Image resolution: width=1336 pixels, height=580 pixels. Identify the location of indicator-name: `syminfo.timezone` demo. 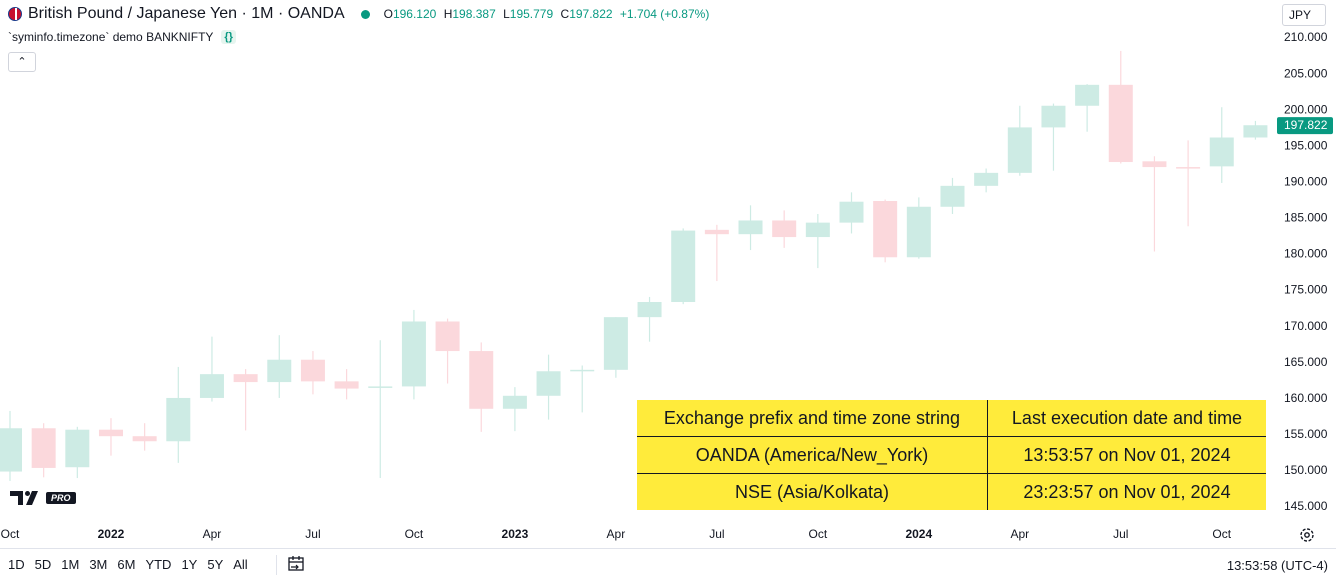
(75, 37).